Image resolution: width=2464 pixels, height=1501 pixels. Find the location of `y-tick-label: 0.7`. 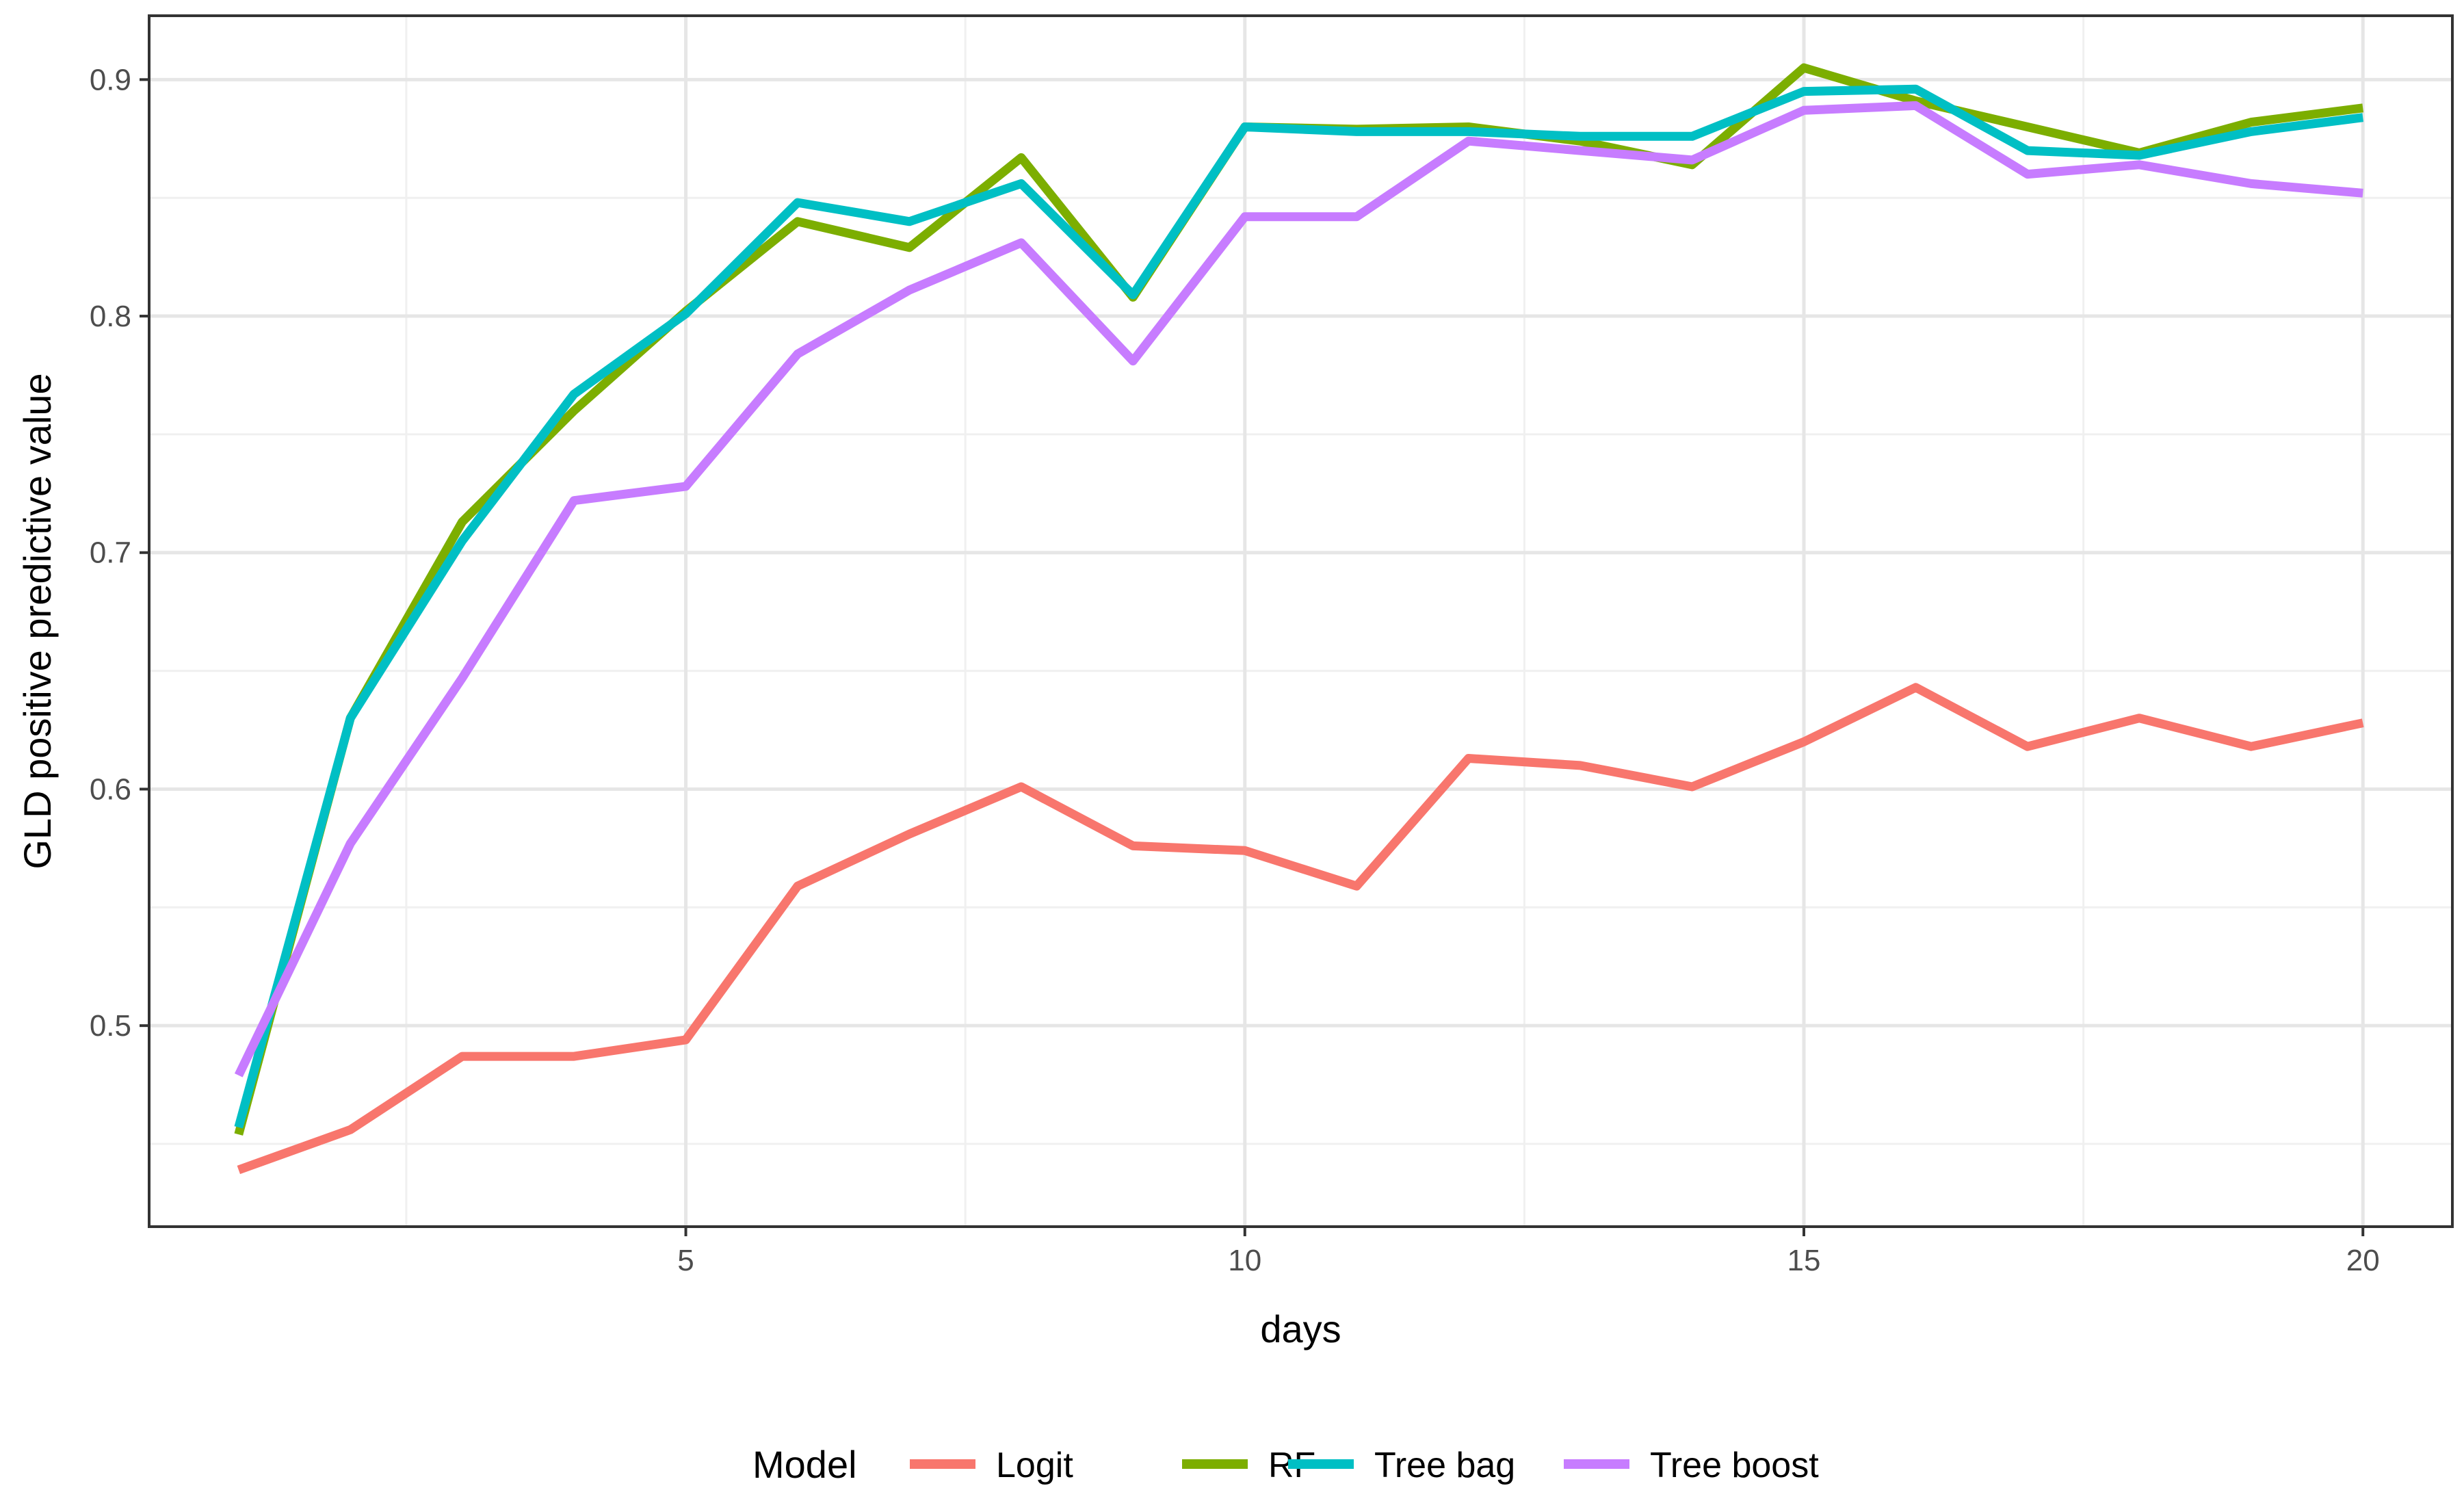

y-tick-label: 0.7 is located at coordinates (110, 553).